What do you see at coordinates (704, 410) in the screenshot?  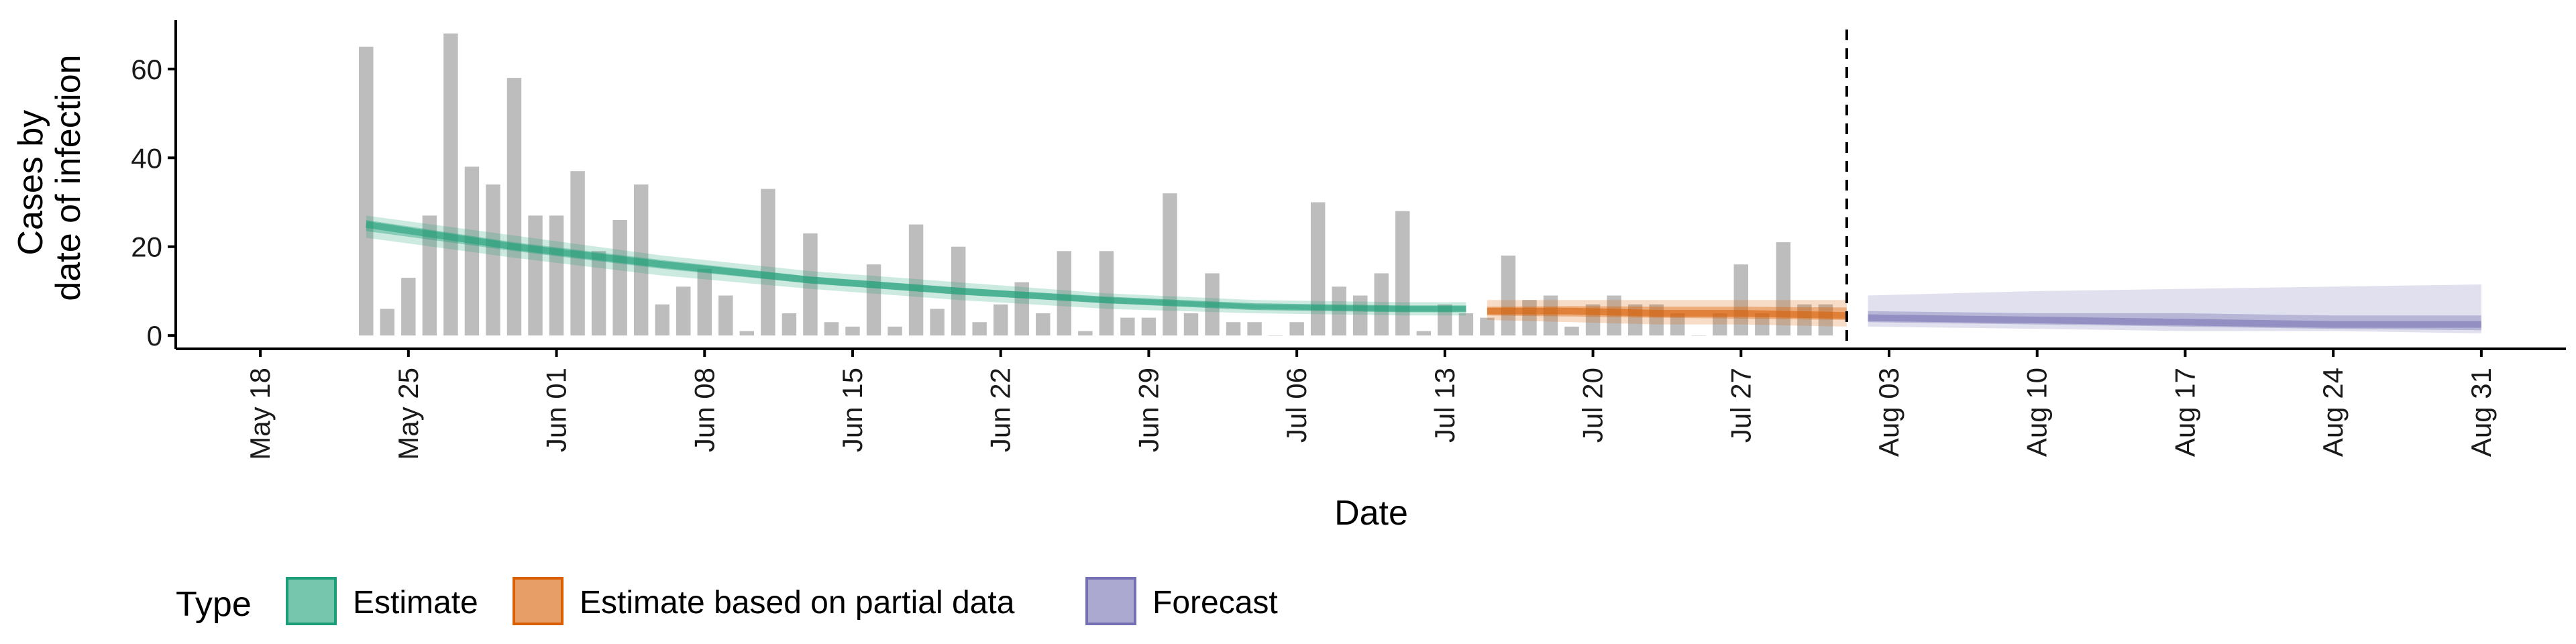 I see `x-tick-label: Jun 08` at bounding box center [704, 410].